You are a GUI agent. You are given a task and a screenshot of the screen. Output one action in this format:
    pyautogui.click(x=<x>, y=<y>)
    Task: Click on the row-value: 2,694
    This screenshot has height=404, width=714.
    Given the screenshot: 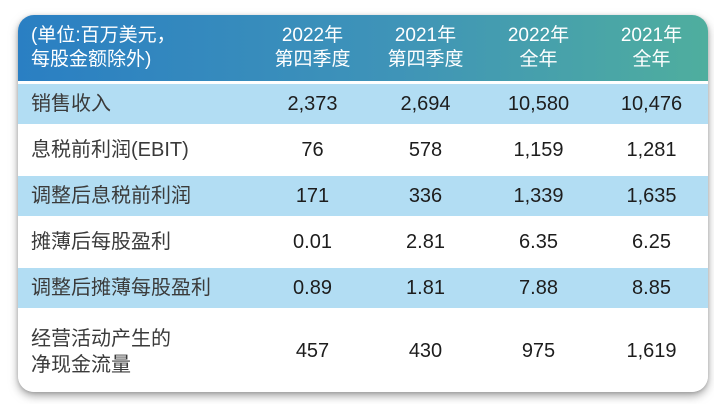 What is the action you would take?
    pyautogui.click(x=425, y=103)
    